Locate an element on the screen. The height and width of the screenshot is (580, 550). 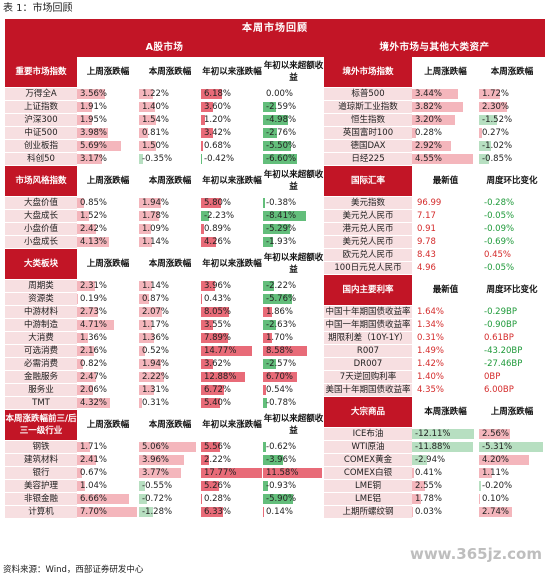
latest-value: 4.35% is located at coordinates (445, 390).